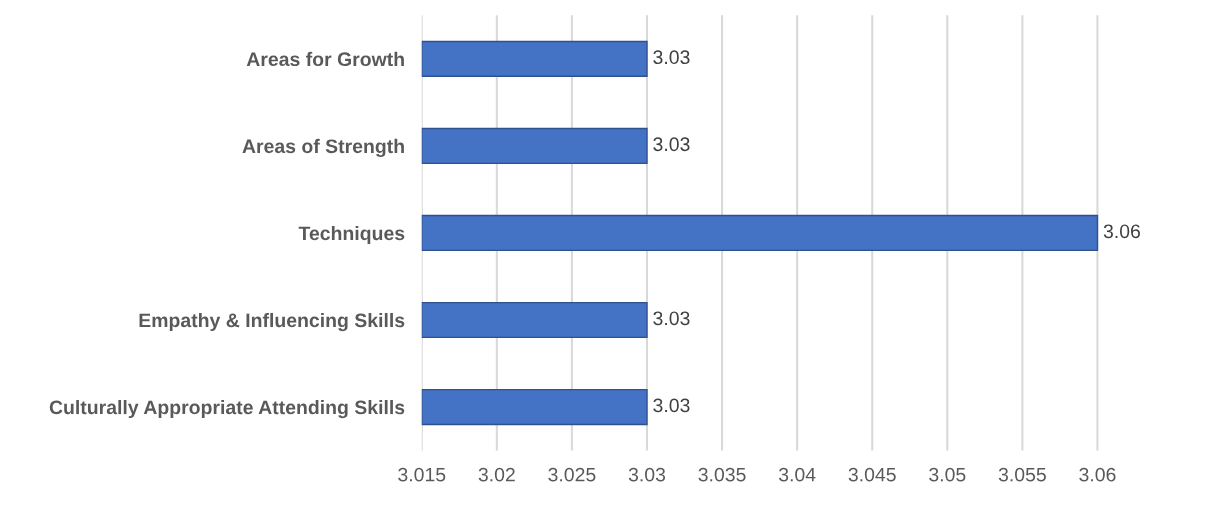 The width and height of the screenshot is (1205, 512). I want to click on data-label: 3.06, so click(1121, 231).